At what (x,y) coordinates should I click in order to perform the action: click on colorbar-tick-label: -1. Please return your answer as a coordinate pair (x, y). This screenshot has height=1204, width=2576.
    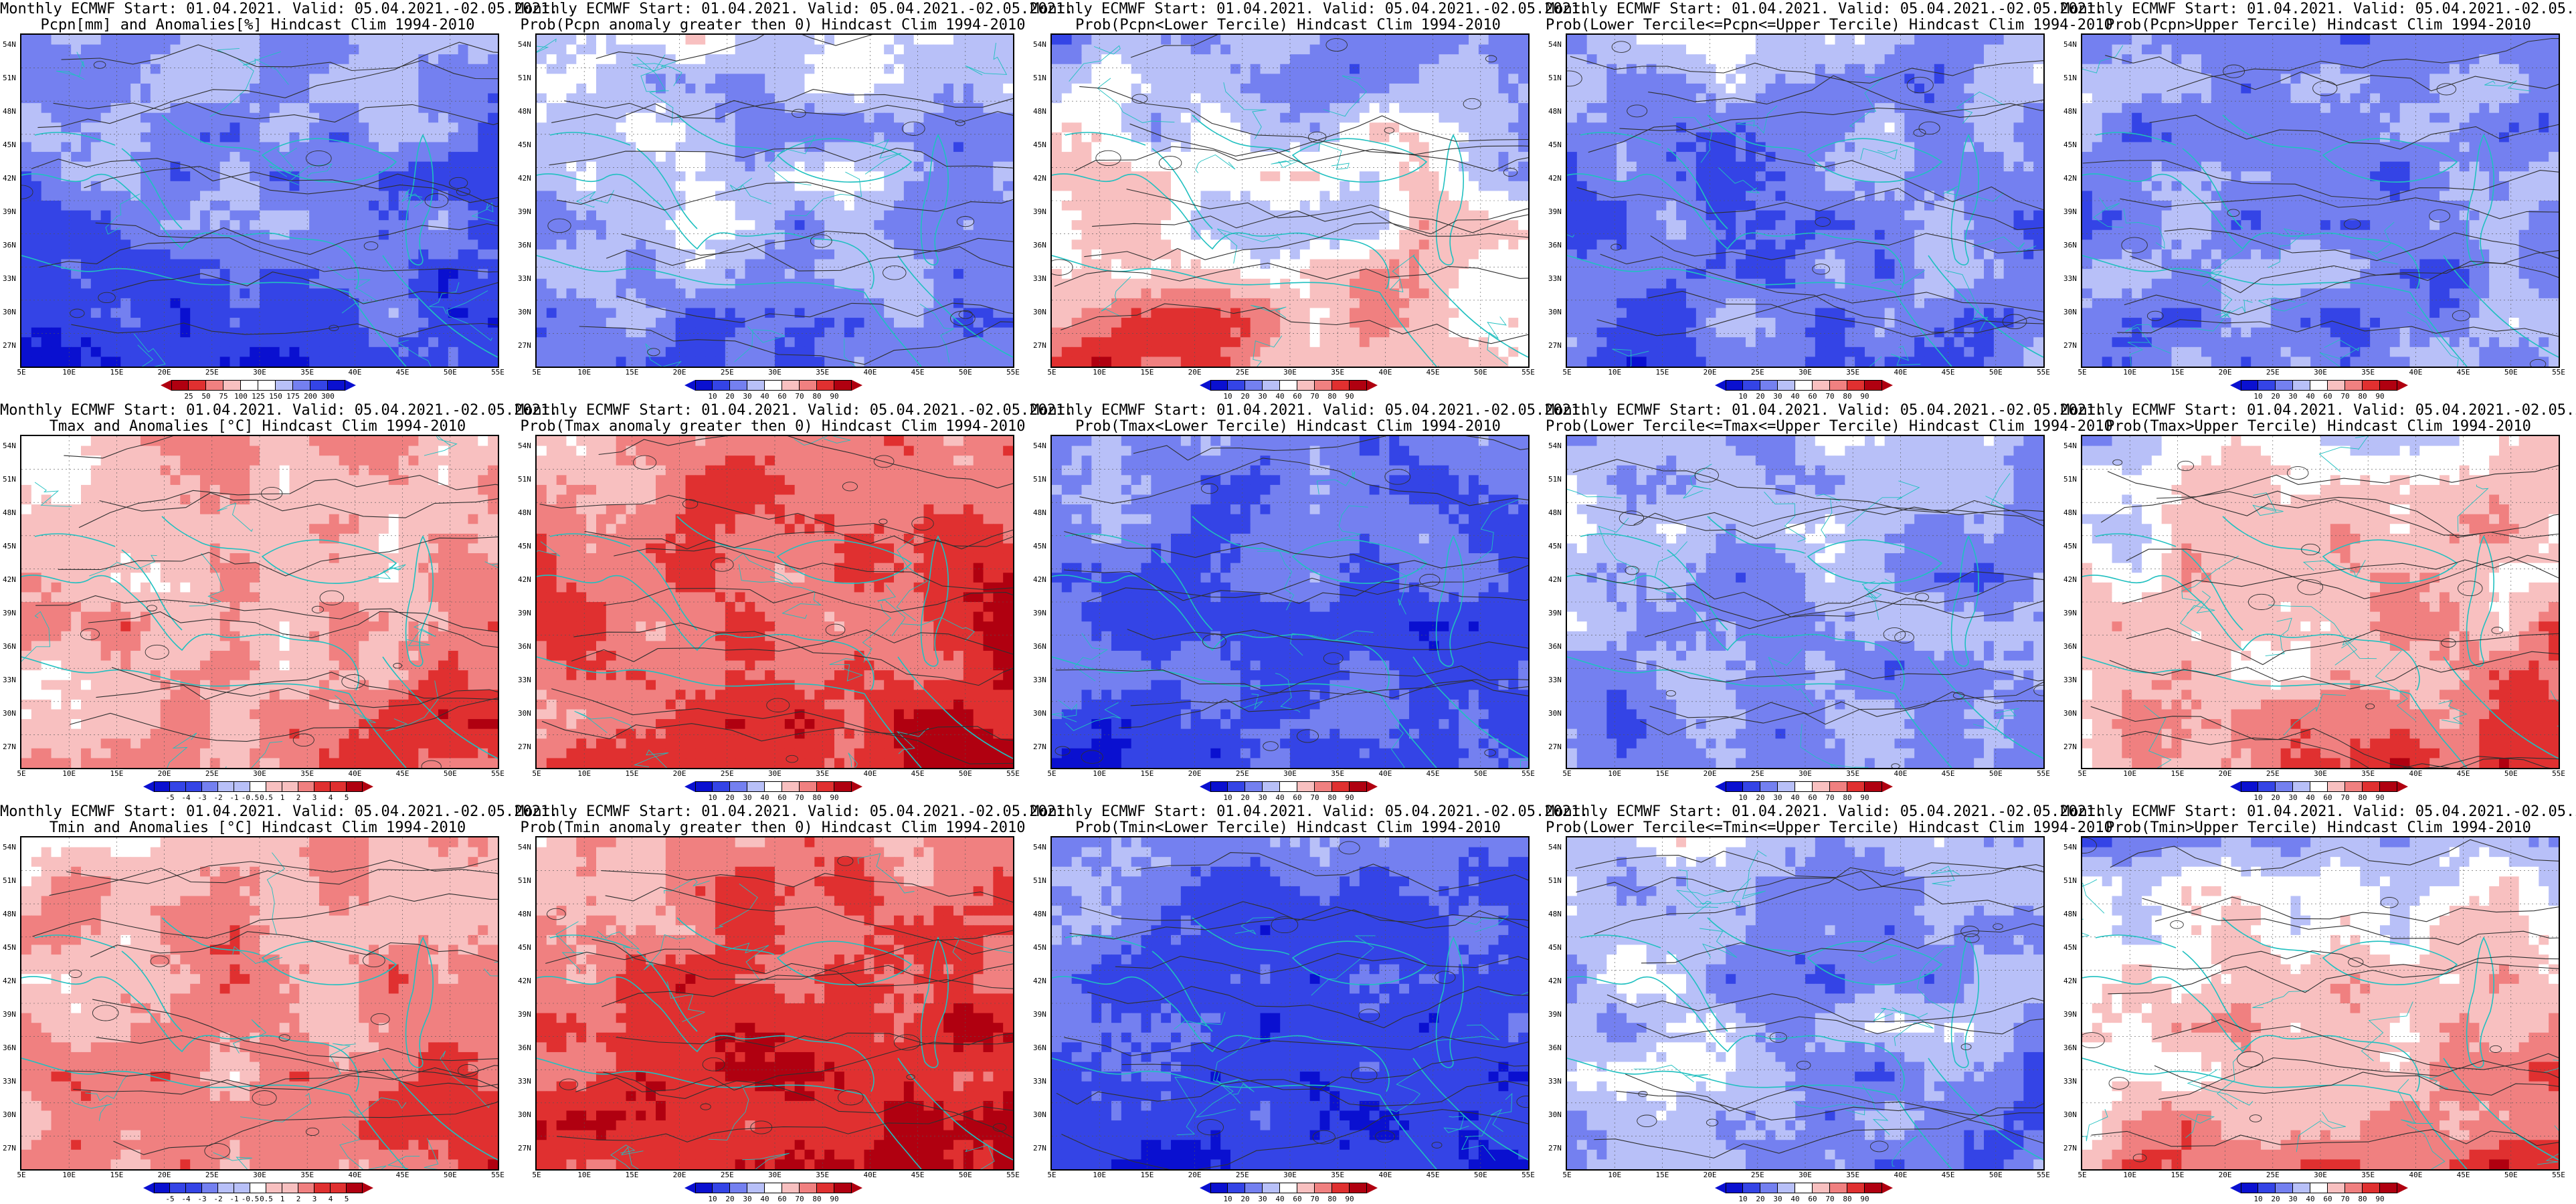
    Looking at the image, I should click on (233, 1199).